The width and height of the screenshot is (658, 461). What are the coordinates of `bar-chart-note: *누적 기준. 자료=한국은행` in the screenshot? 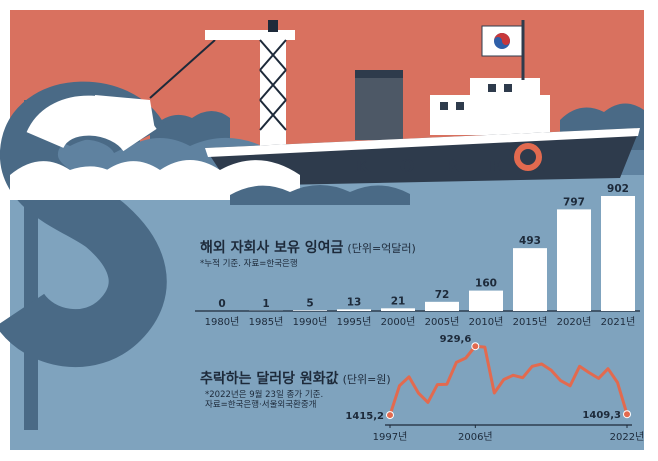 It's located at (249, 263).